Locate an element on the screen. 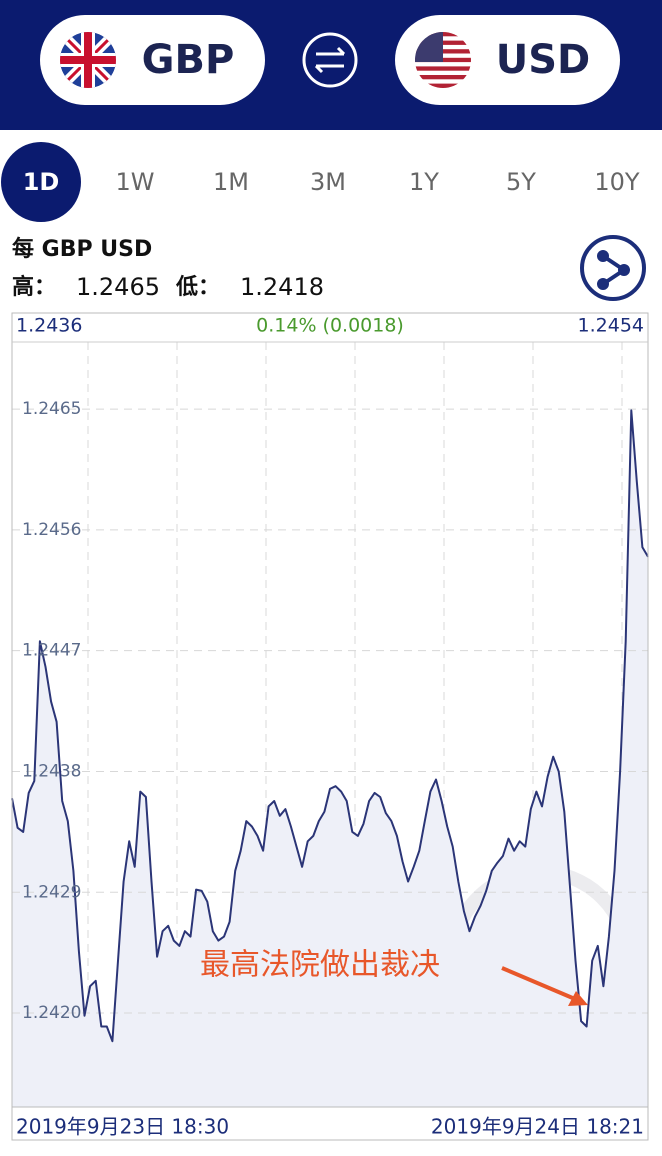  share-button is located at coordinates (613, 268).